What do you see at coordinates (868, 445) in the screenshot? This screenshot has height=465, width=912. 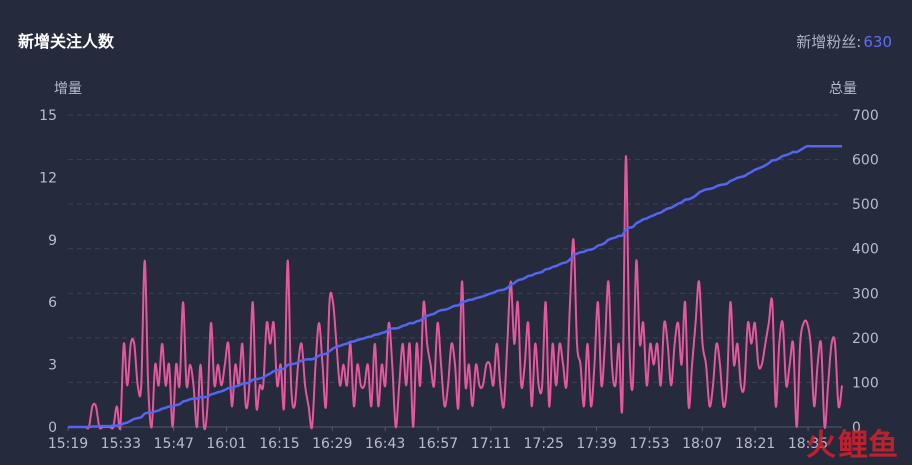 I see `watermark-fish-glyph: 鲤鱼` at bounding box center [868, 445].